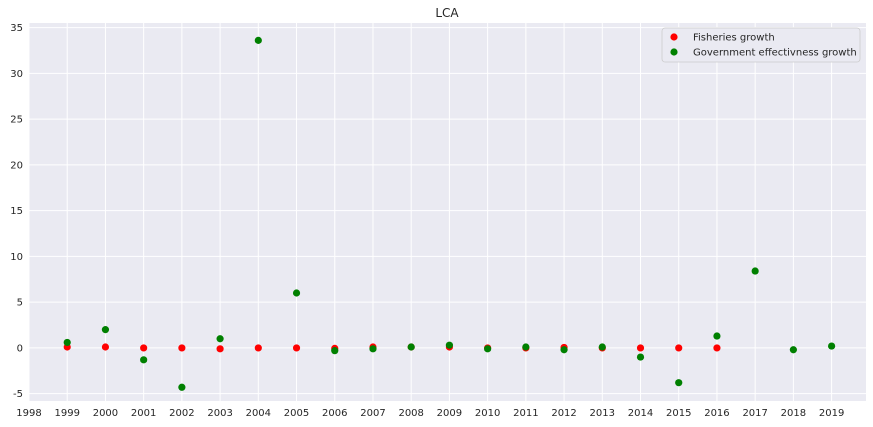  I want to click on x-tick-label: 2006, so click(334, 413).